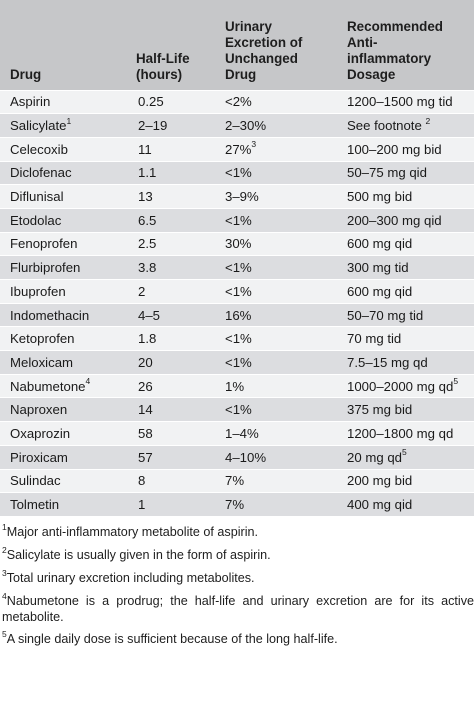  Describe the element at coordinates (169, 504) in the screenshot. I see `cell-half-life: 1` at that location.